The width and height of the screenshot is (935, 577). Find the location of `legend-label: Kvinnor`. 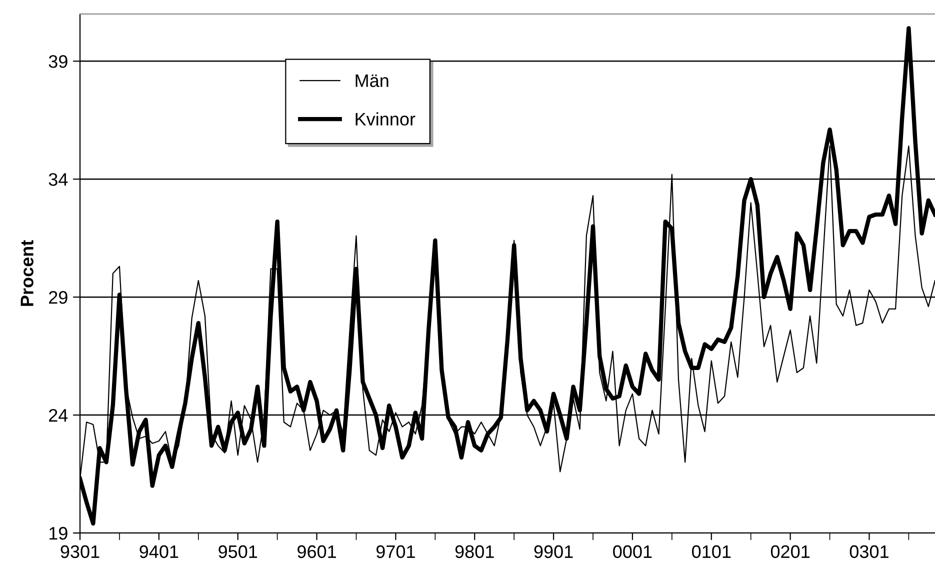

legend-label: Kvinnor is located at coordinates (386, 119).